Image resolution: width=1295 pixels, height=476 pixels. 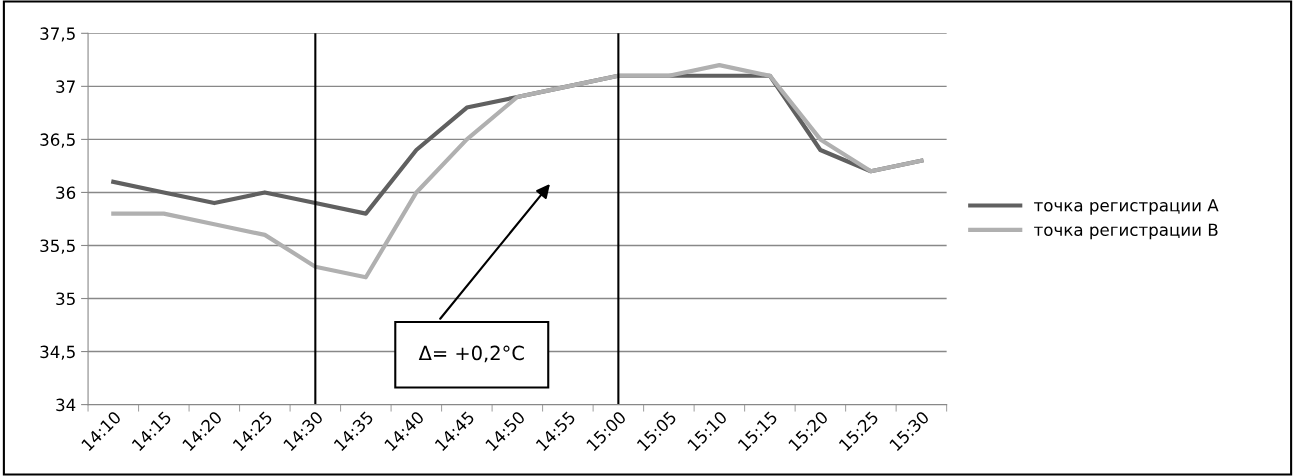 I want to click on y-tick-label: 36, so click(x=66, y=193).